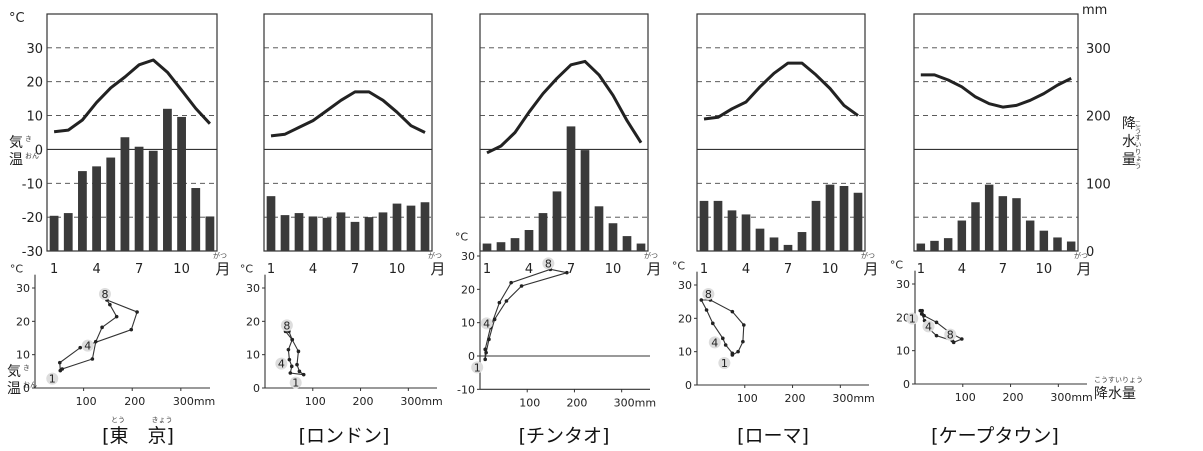  What do you see at coordinates (17, 18) in the screenshot?
I see `top-celsius-label: °C` at bounding box center [17, 18].